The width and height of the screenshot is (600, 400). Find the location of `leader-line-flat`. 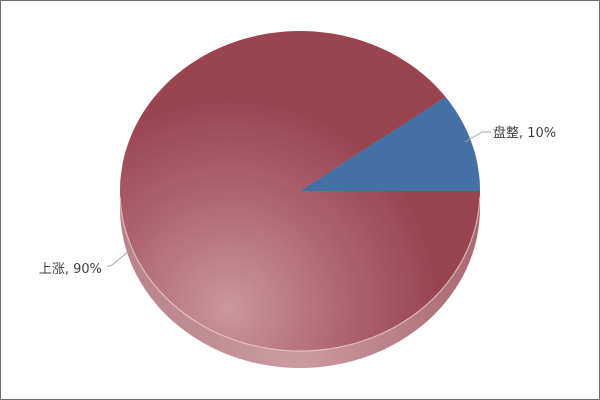

leader-line-flat is located at coordinates (477, 137).